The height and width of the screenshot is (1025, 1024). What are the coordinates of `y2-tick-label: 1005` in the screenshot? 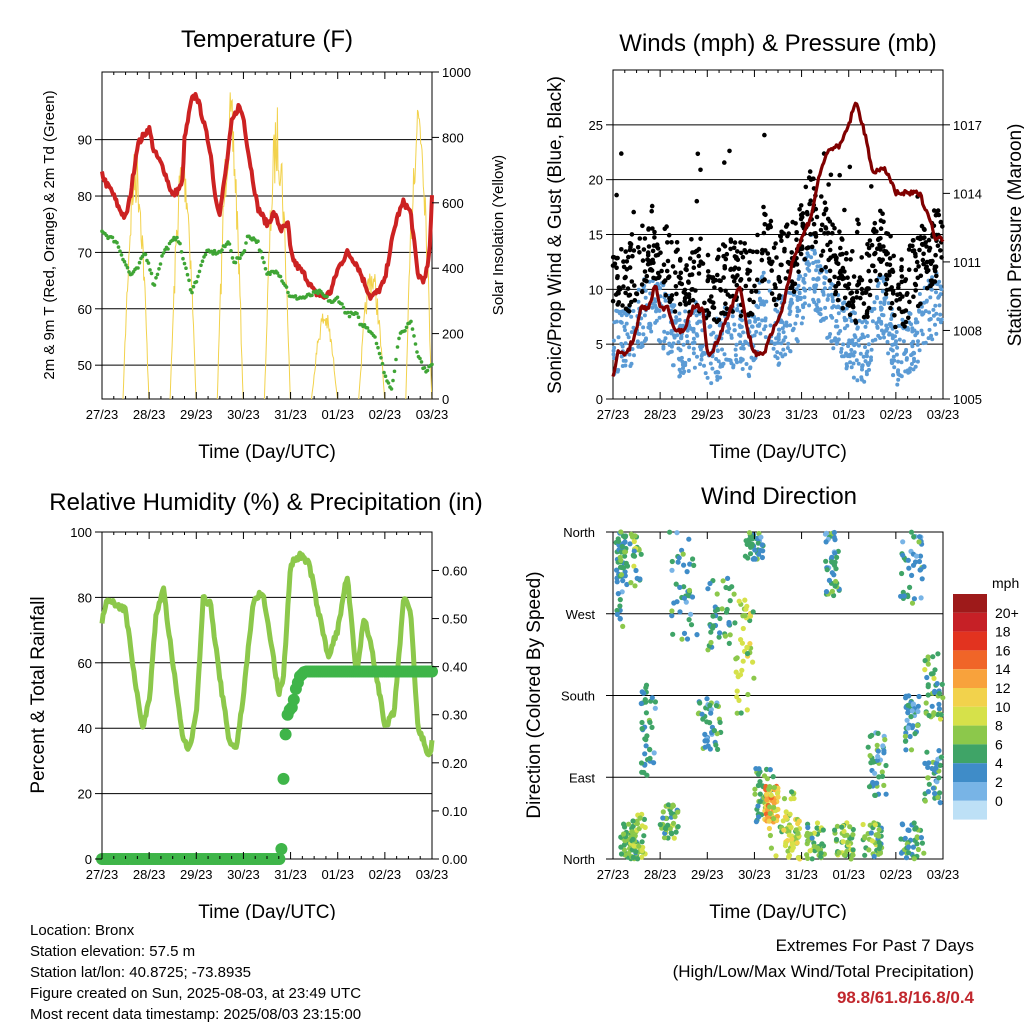 It's located at (967, 399).